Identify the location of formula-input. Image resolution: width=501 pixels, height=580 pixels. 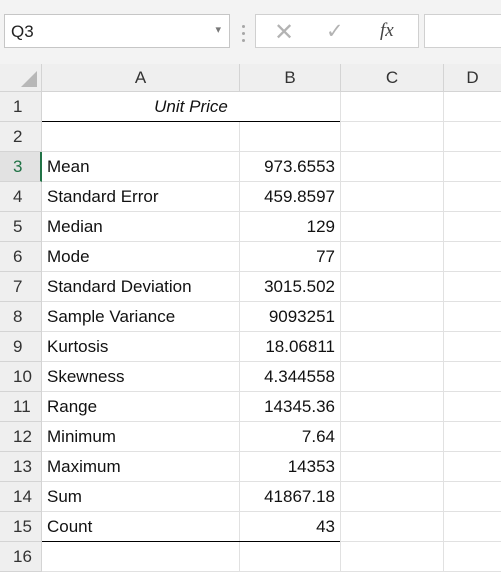
(462, 31).